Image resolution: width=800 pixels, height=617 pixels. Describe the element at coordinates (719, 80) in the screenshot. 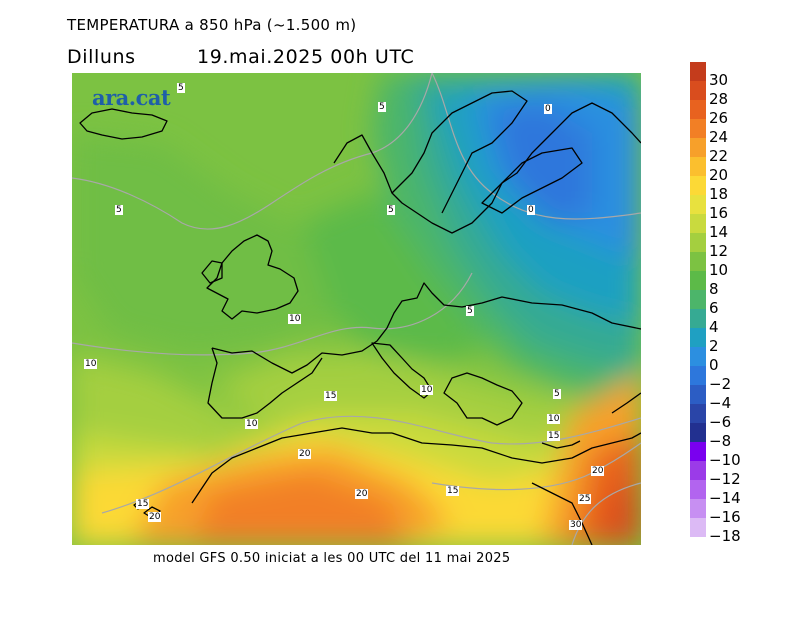

I see `color-scale-tick: 30` at that location.